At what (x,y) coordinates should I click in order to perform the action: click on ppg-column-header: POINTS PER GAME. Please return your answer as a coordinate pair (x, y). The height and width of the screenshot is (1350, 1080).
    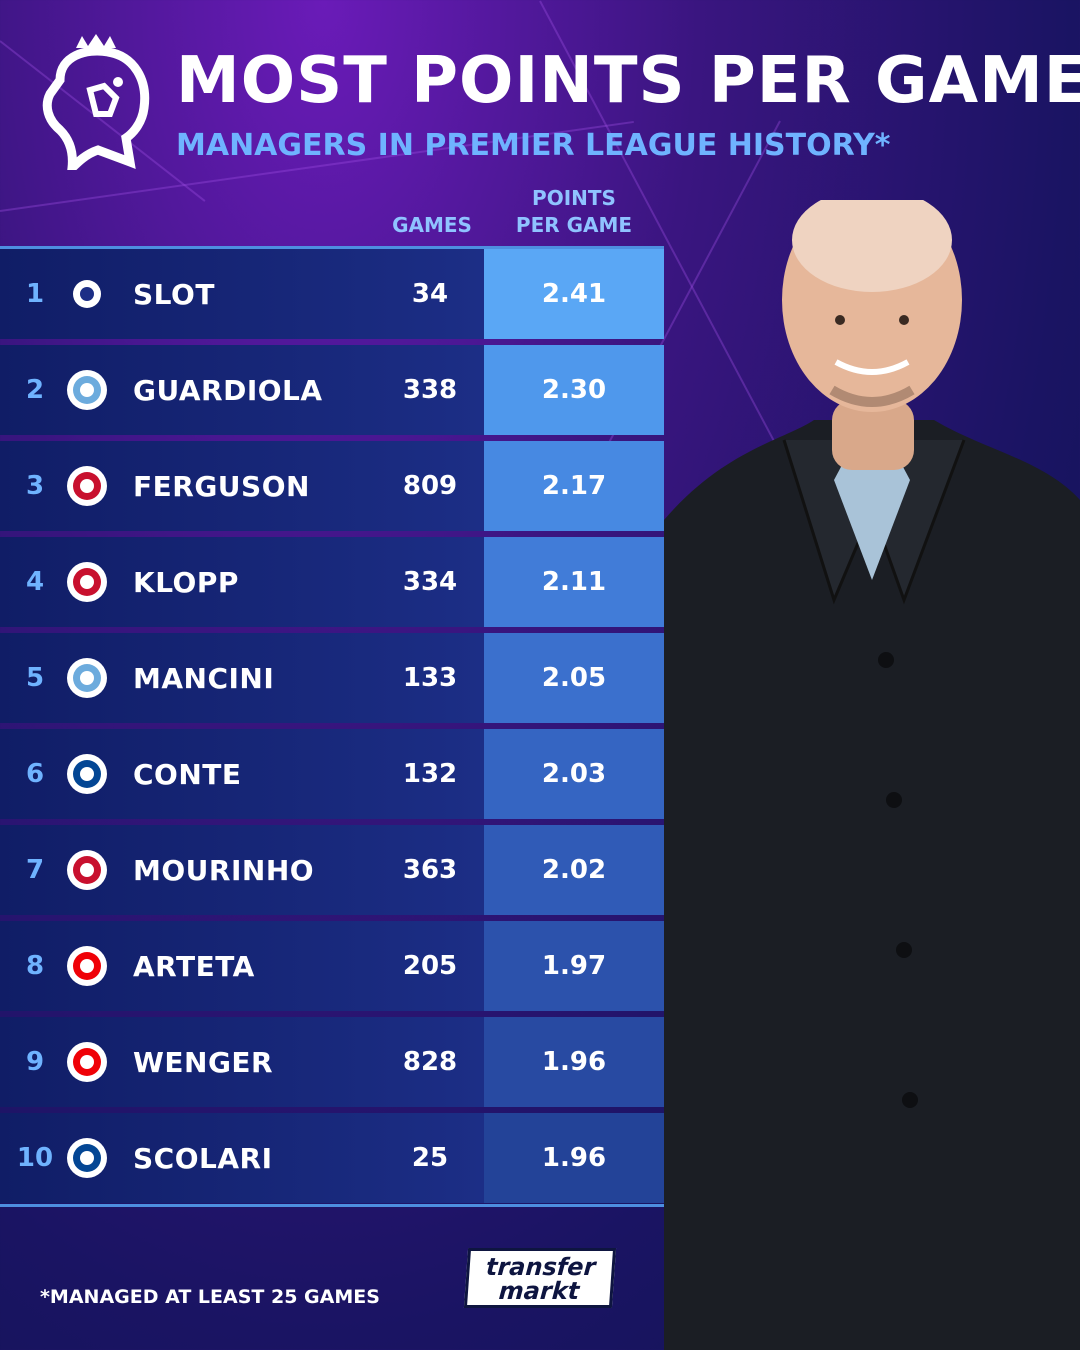
    Looking at the image, I should click on (574, 212).